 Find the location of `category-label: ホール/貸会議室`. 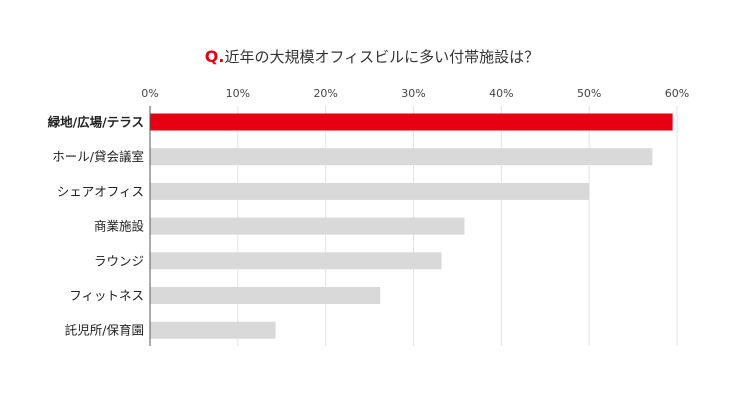

category-label: ホール/貸会議室 is located at coordinates (98, 156).